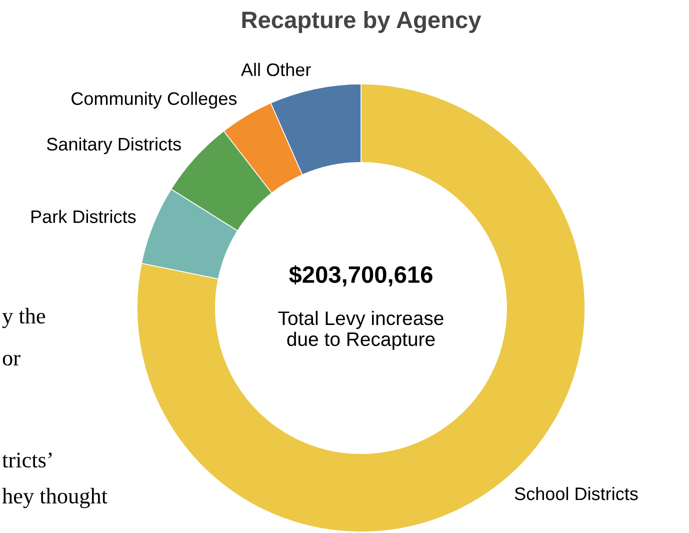  Describe the element at coordinates (27, 460) in the screenshot. I see `text: tricts’` at that location.